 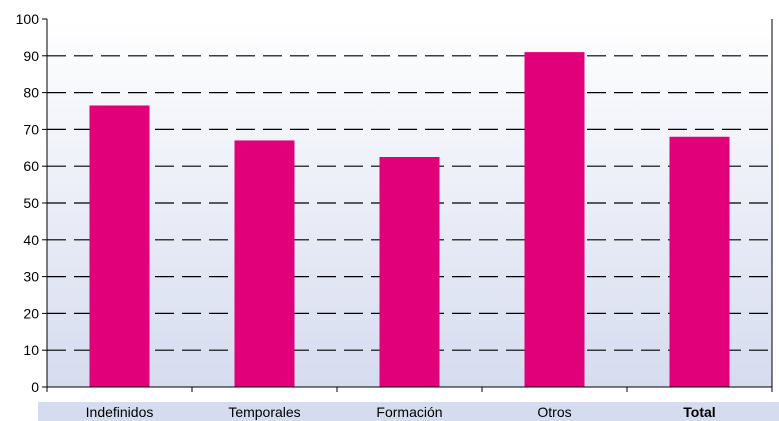 I want to click on y-tick-label: 90, so click(x=31, y=56).